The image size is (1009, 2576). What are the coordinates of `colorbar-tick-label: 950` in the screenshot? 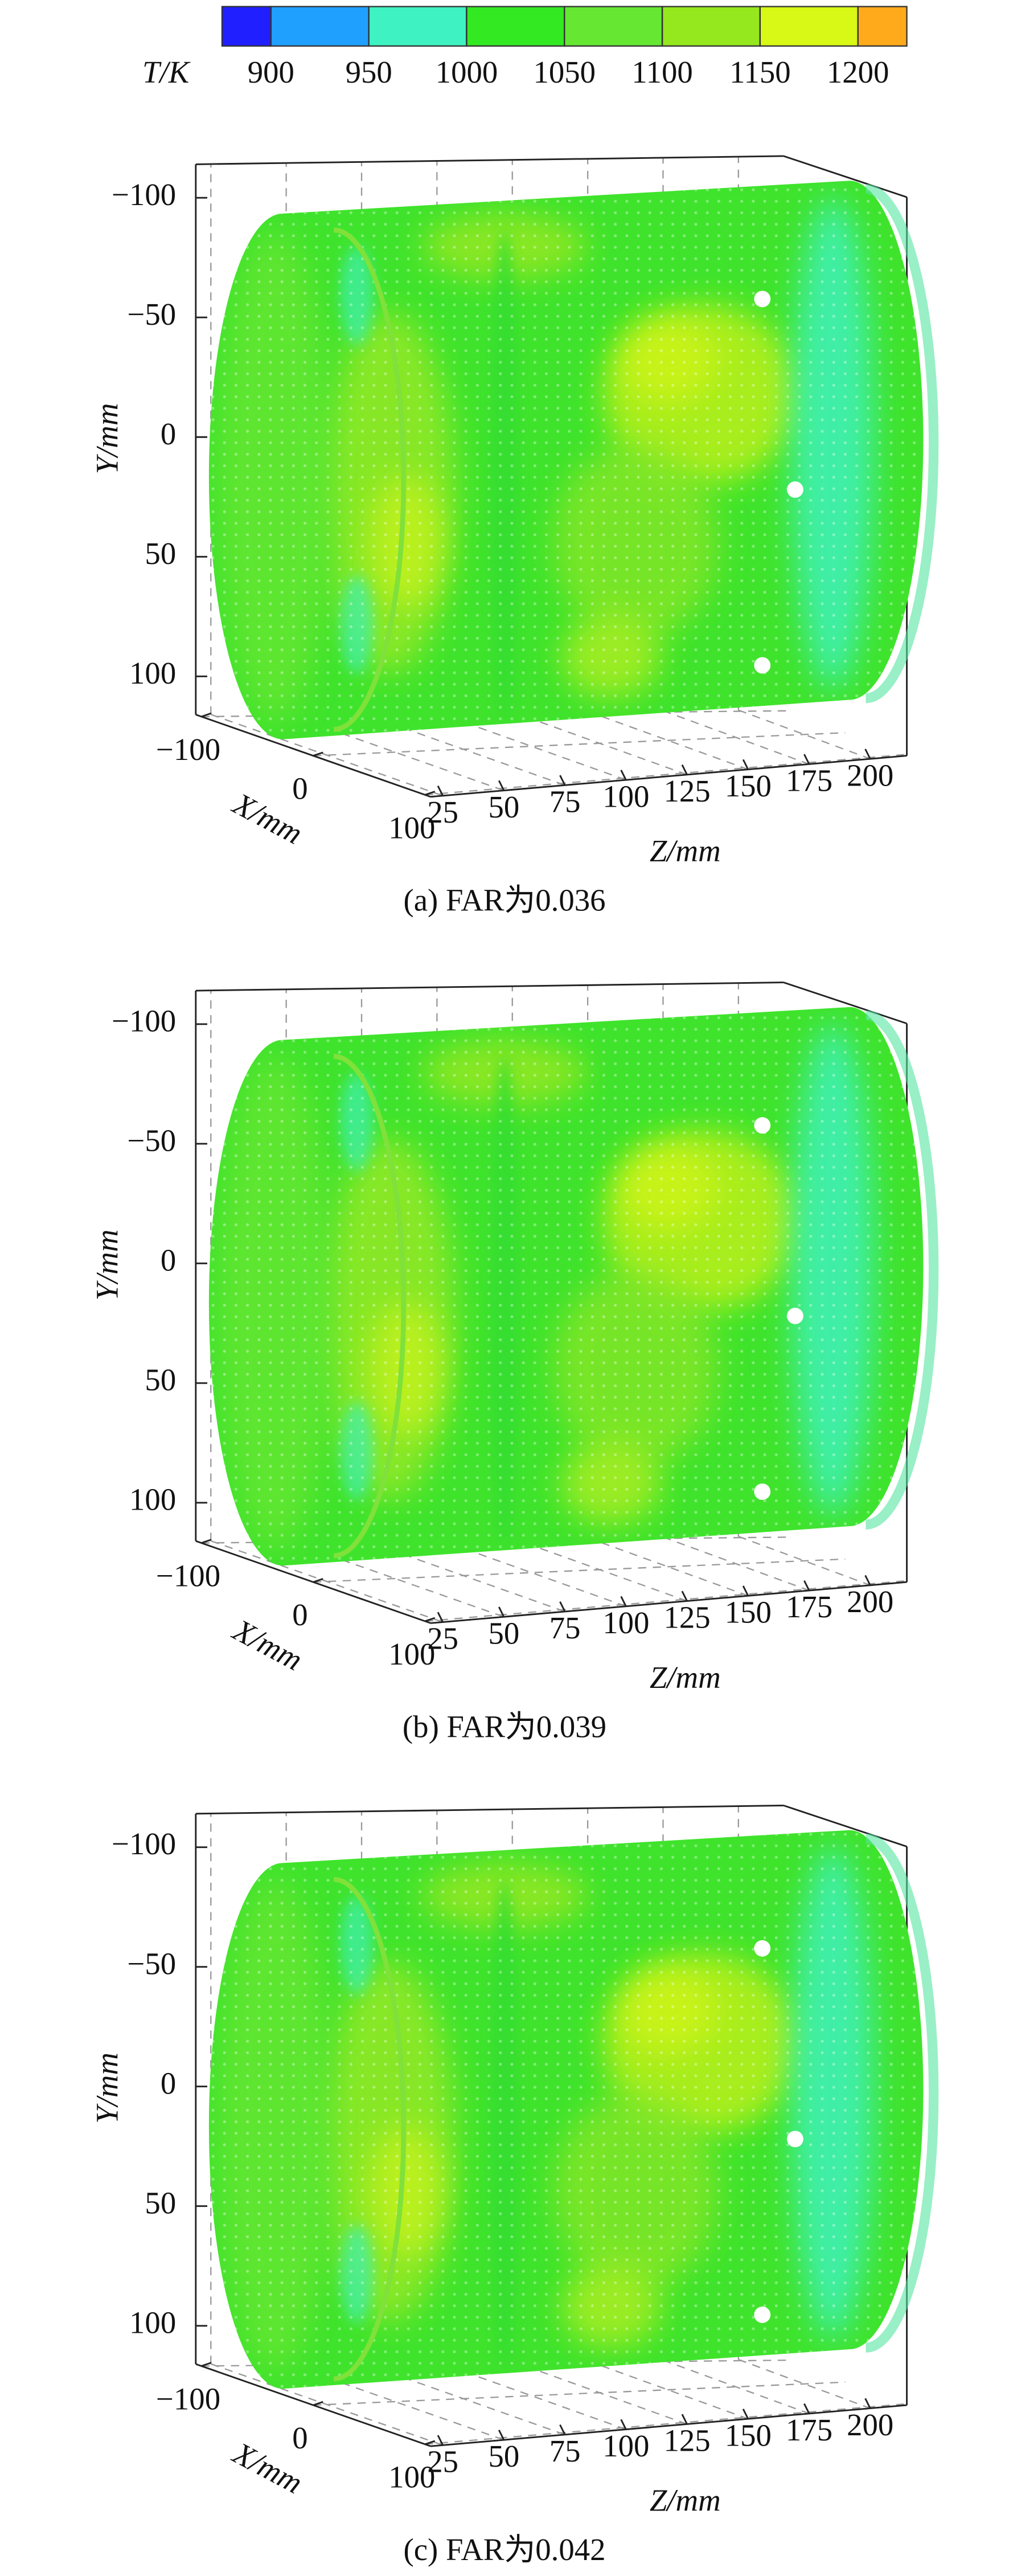 It's located at (369, 72).